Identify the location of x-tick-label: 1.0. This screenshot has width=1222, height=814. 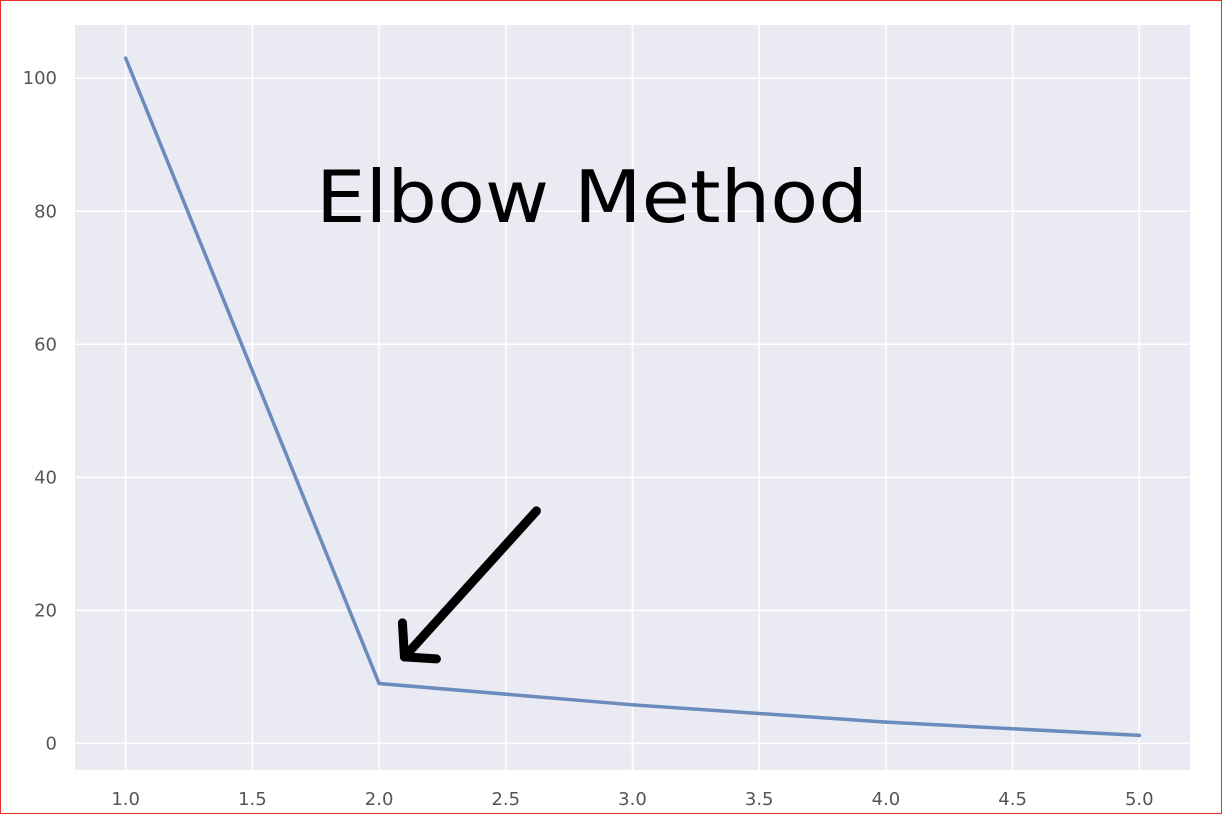
(125, 799).